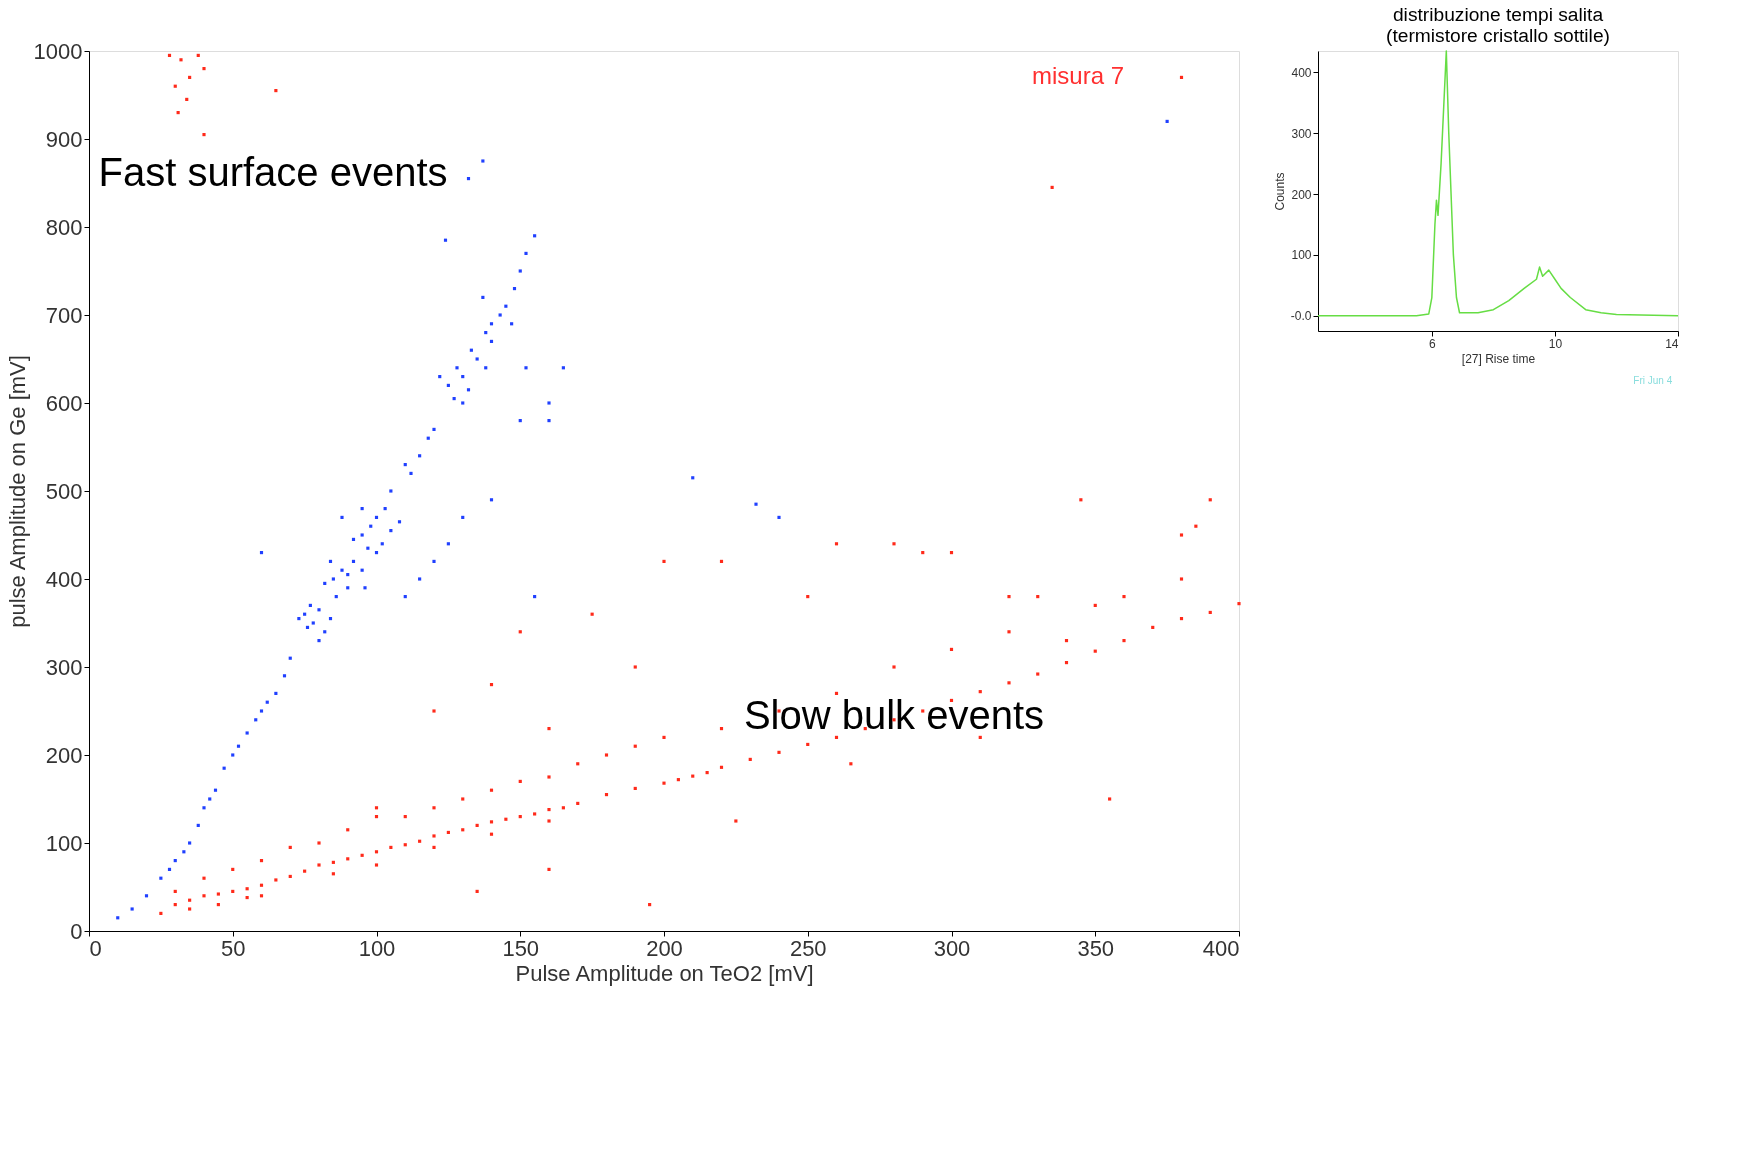  I want to click on x-tick-label: 0, so click(95, 948).